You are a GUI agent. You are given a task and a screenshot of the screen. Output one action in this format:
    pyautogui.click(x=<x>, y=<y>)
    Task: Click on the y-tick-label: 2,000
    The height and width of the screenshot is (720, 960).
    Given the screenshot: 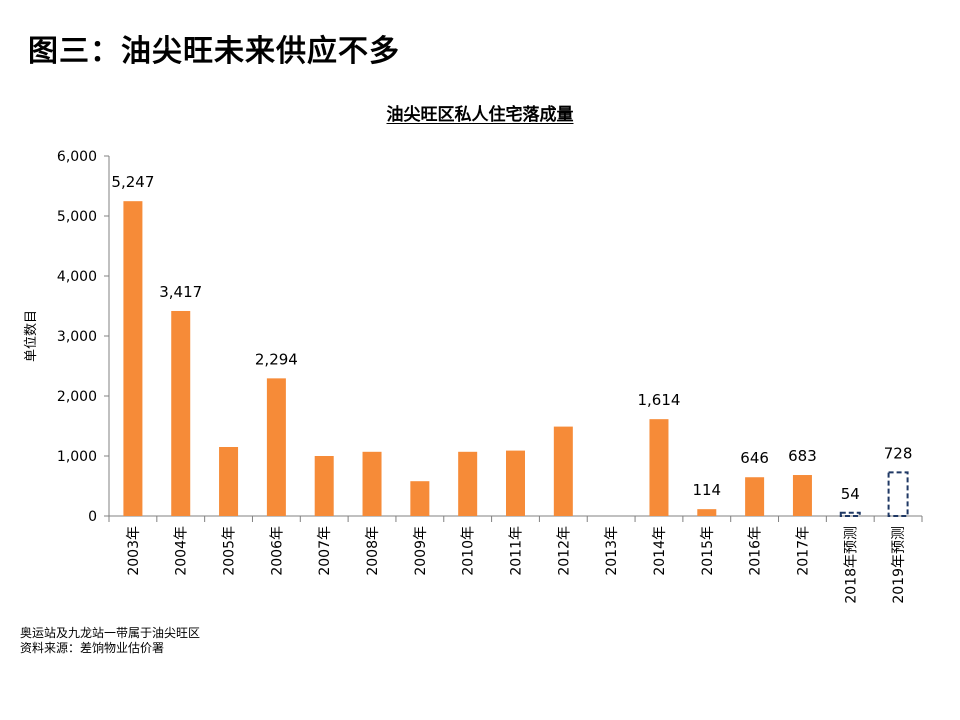 What is the action you would take?
    pyautogui.click(x=77, y=397)
    